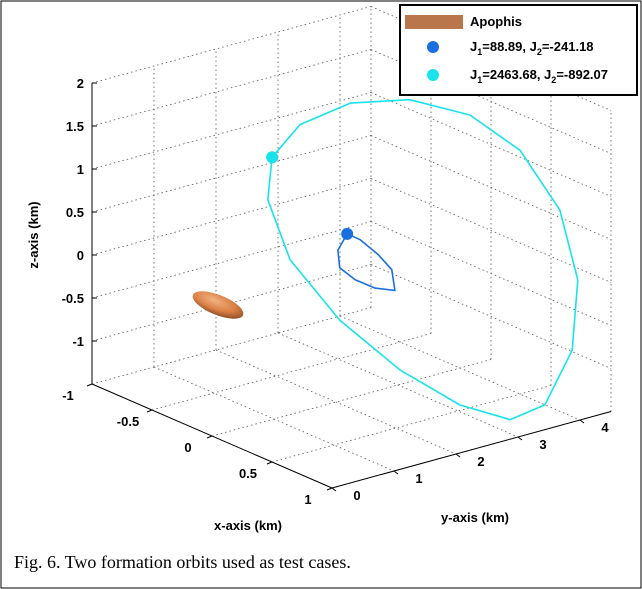 The image size is (642, 589). I want to click on legend-text: =-241.18, so click(568, 46).